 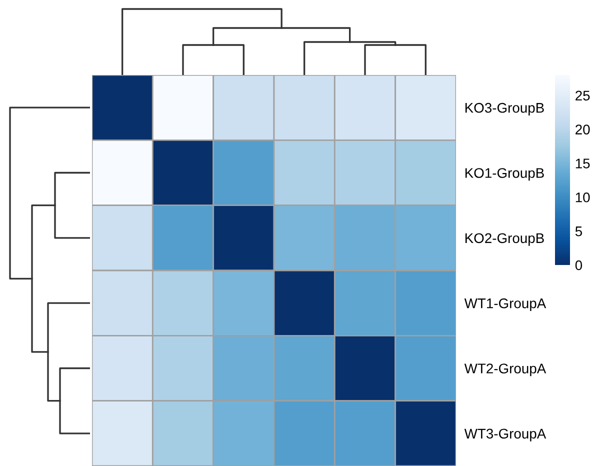 What do you see at coordinates (583, 95) in the screenshot?
I see `color-bar-label: 25` at bounding box center [583, 95].